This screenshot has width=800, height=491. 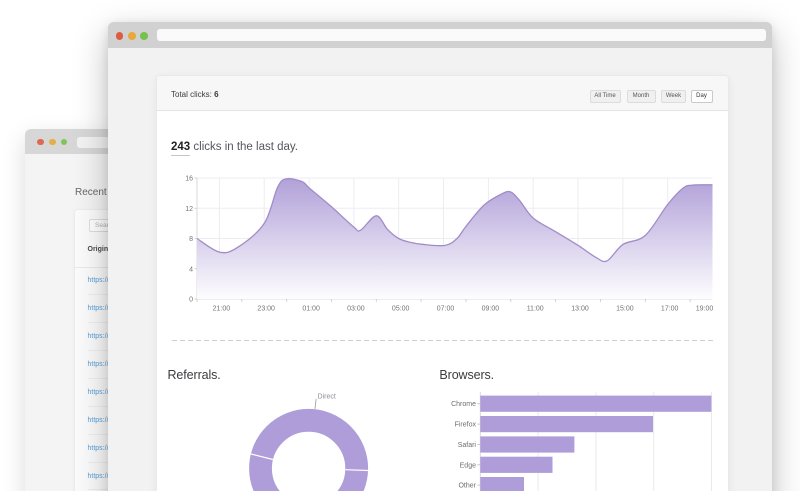 I want to click on svg-text: 0, so click(x=191, y=299).